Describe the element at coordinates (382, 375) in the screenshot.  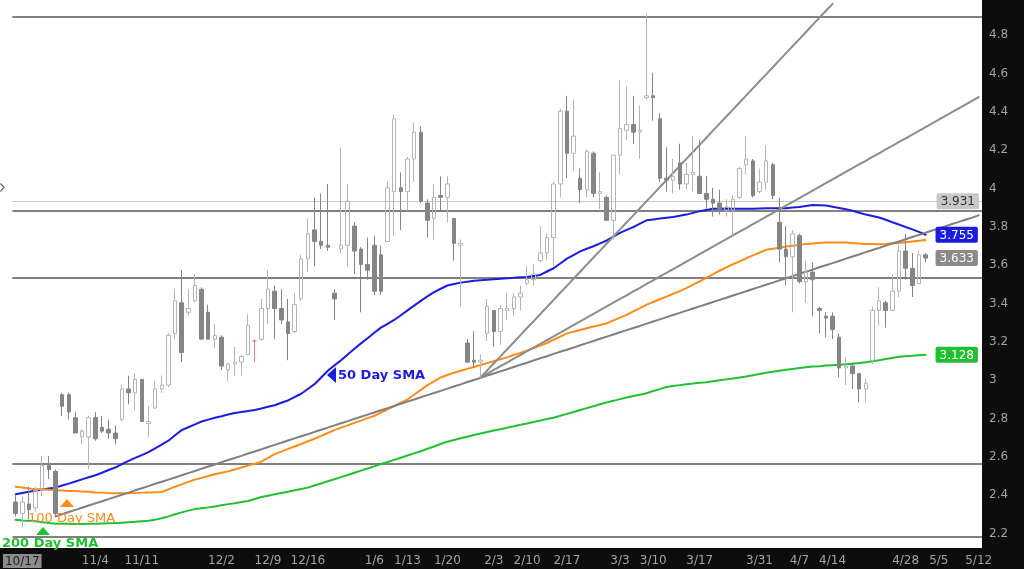
I see `series-label: 50 Day SMA` at that location.